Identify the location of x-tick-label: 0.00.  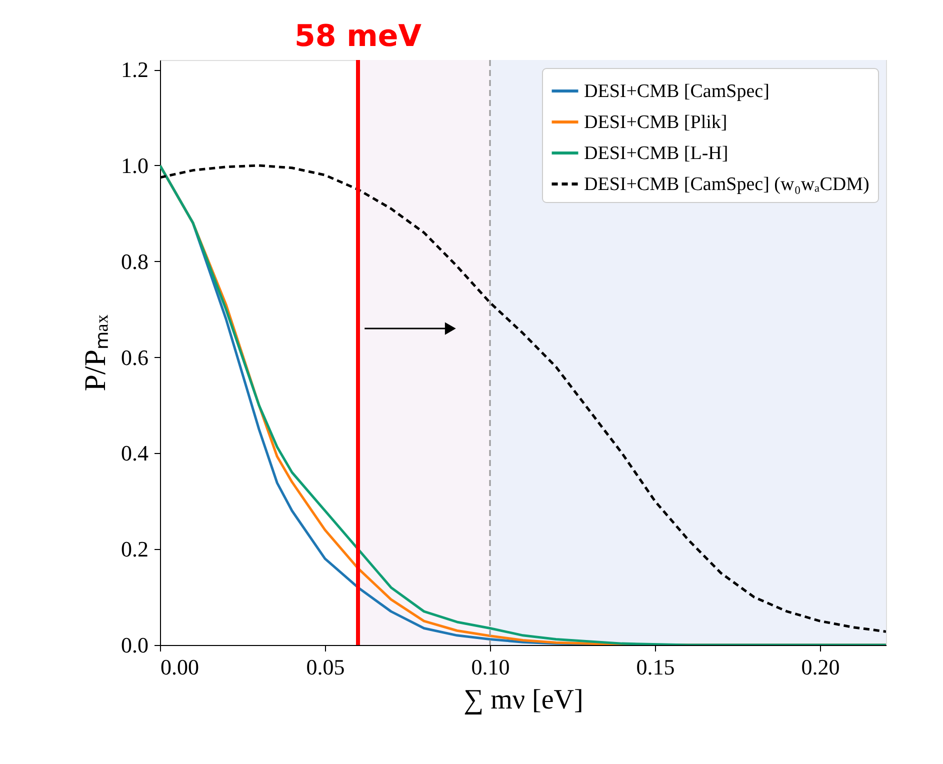
(179, 667).